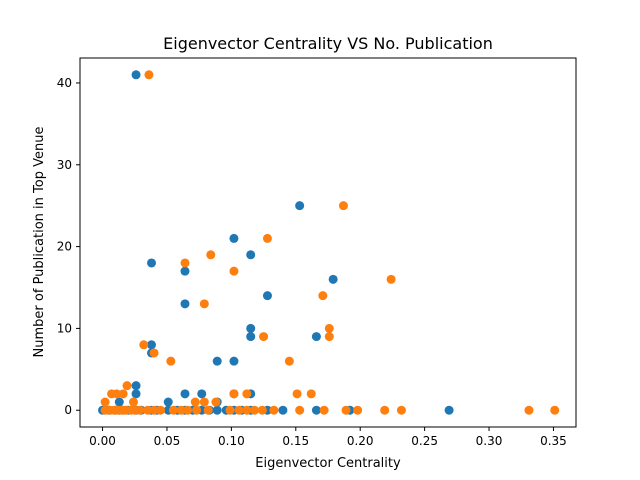 Image resolution: width=640 pixels, height=480 pixels. Describe the element at coordinates (553, 441) in the screenshot. I see `x-tick-label: 0.35` at that location.